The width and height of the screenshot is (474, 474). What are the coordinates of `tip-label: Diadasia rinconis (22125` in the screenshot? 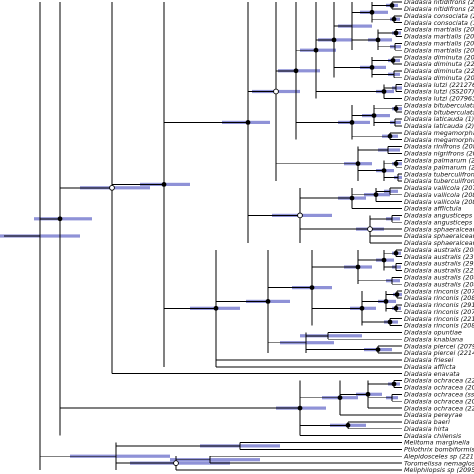 It's located at (439, 319).